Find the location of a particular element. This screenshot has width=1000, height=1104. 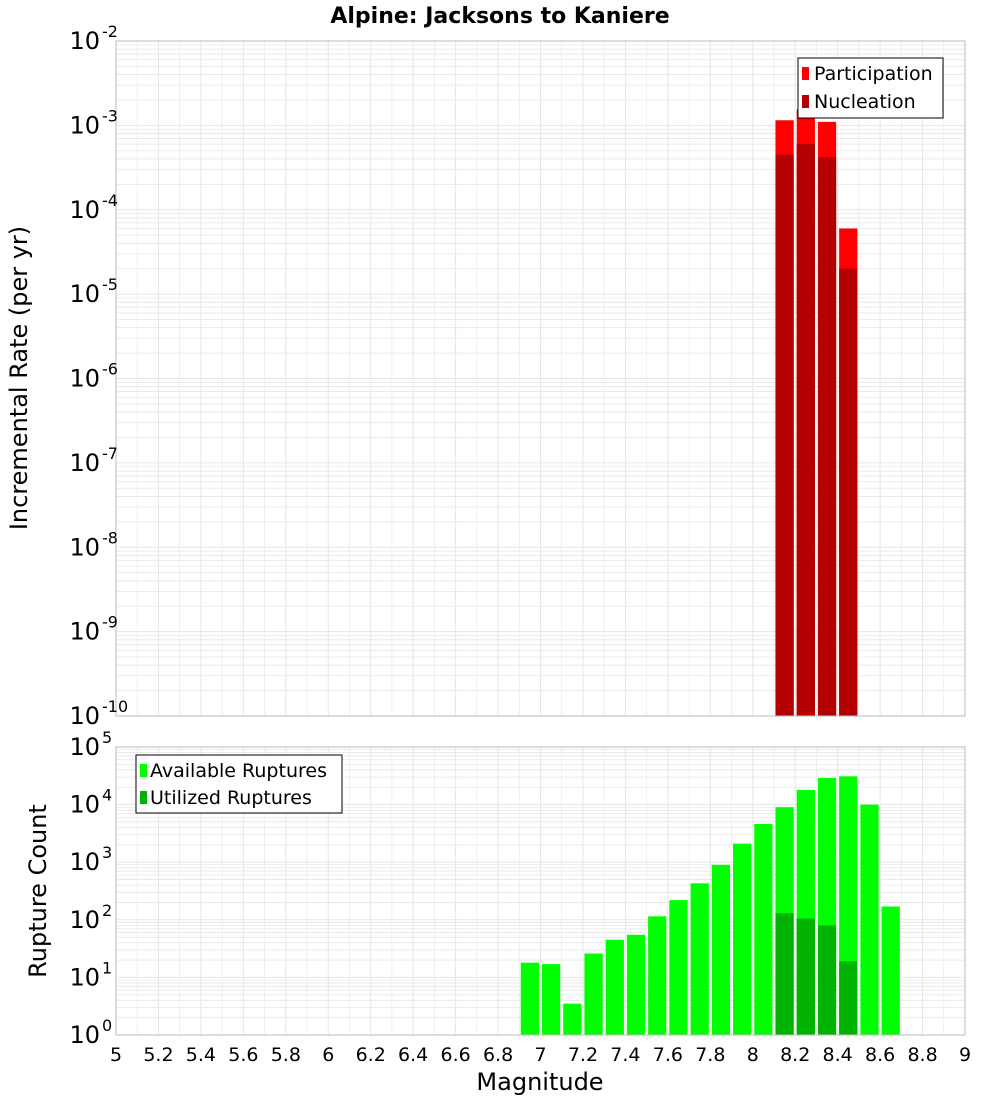

legend-label-nucleation: Nucleation is located at coordinates (865, 102).